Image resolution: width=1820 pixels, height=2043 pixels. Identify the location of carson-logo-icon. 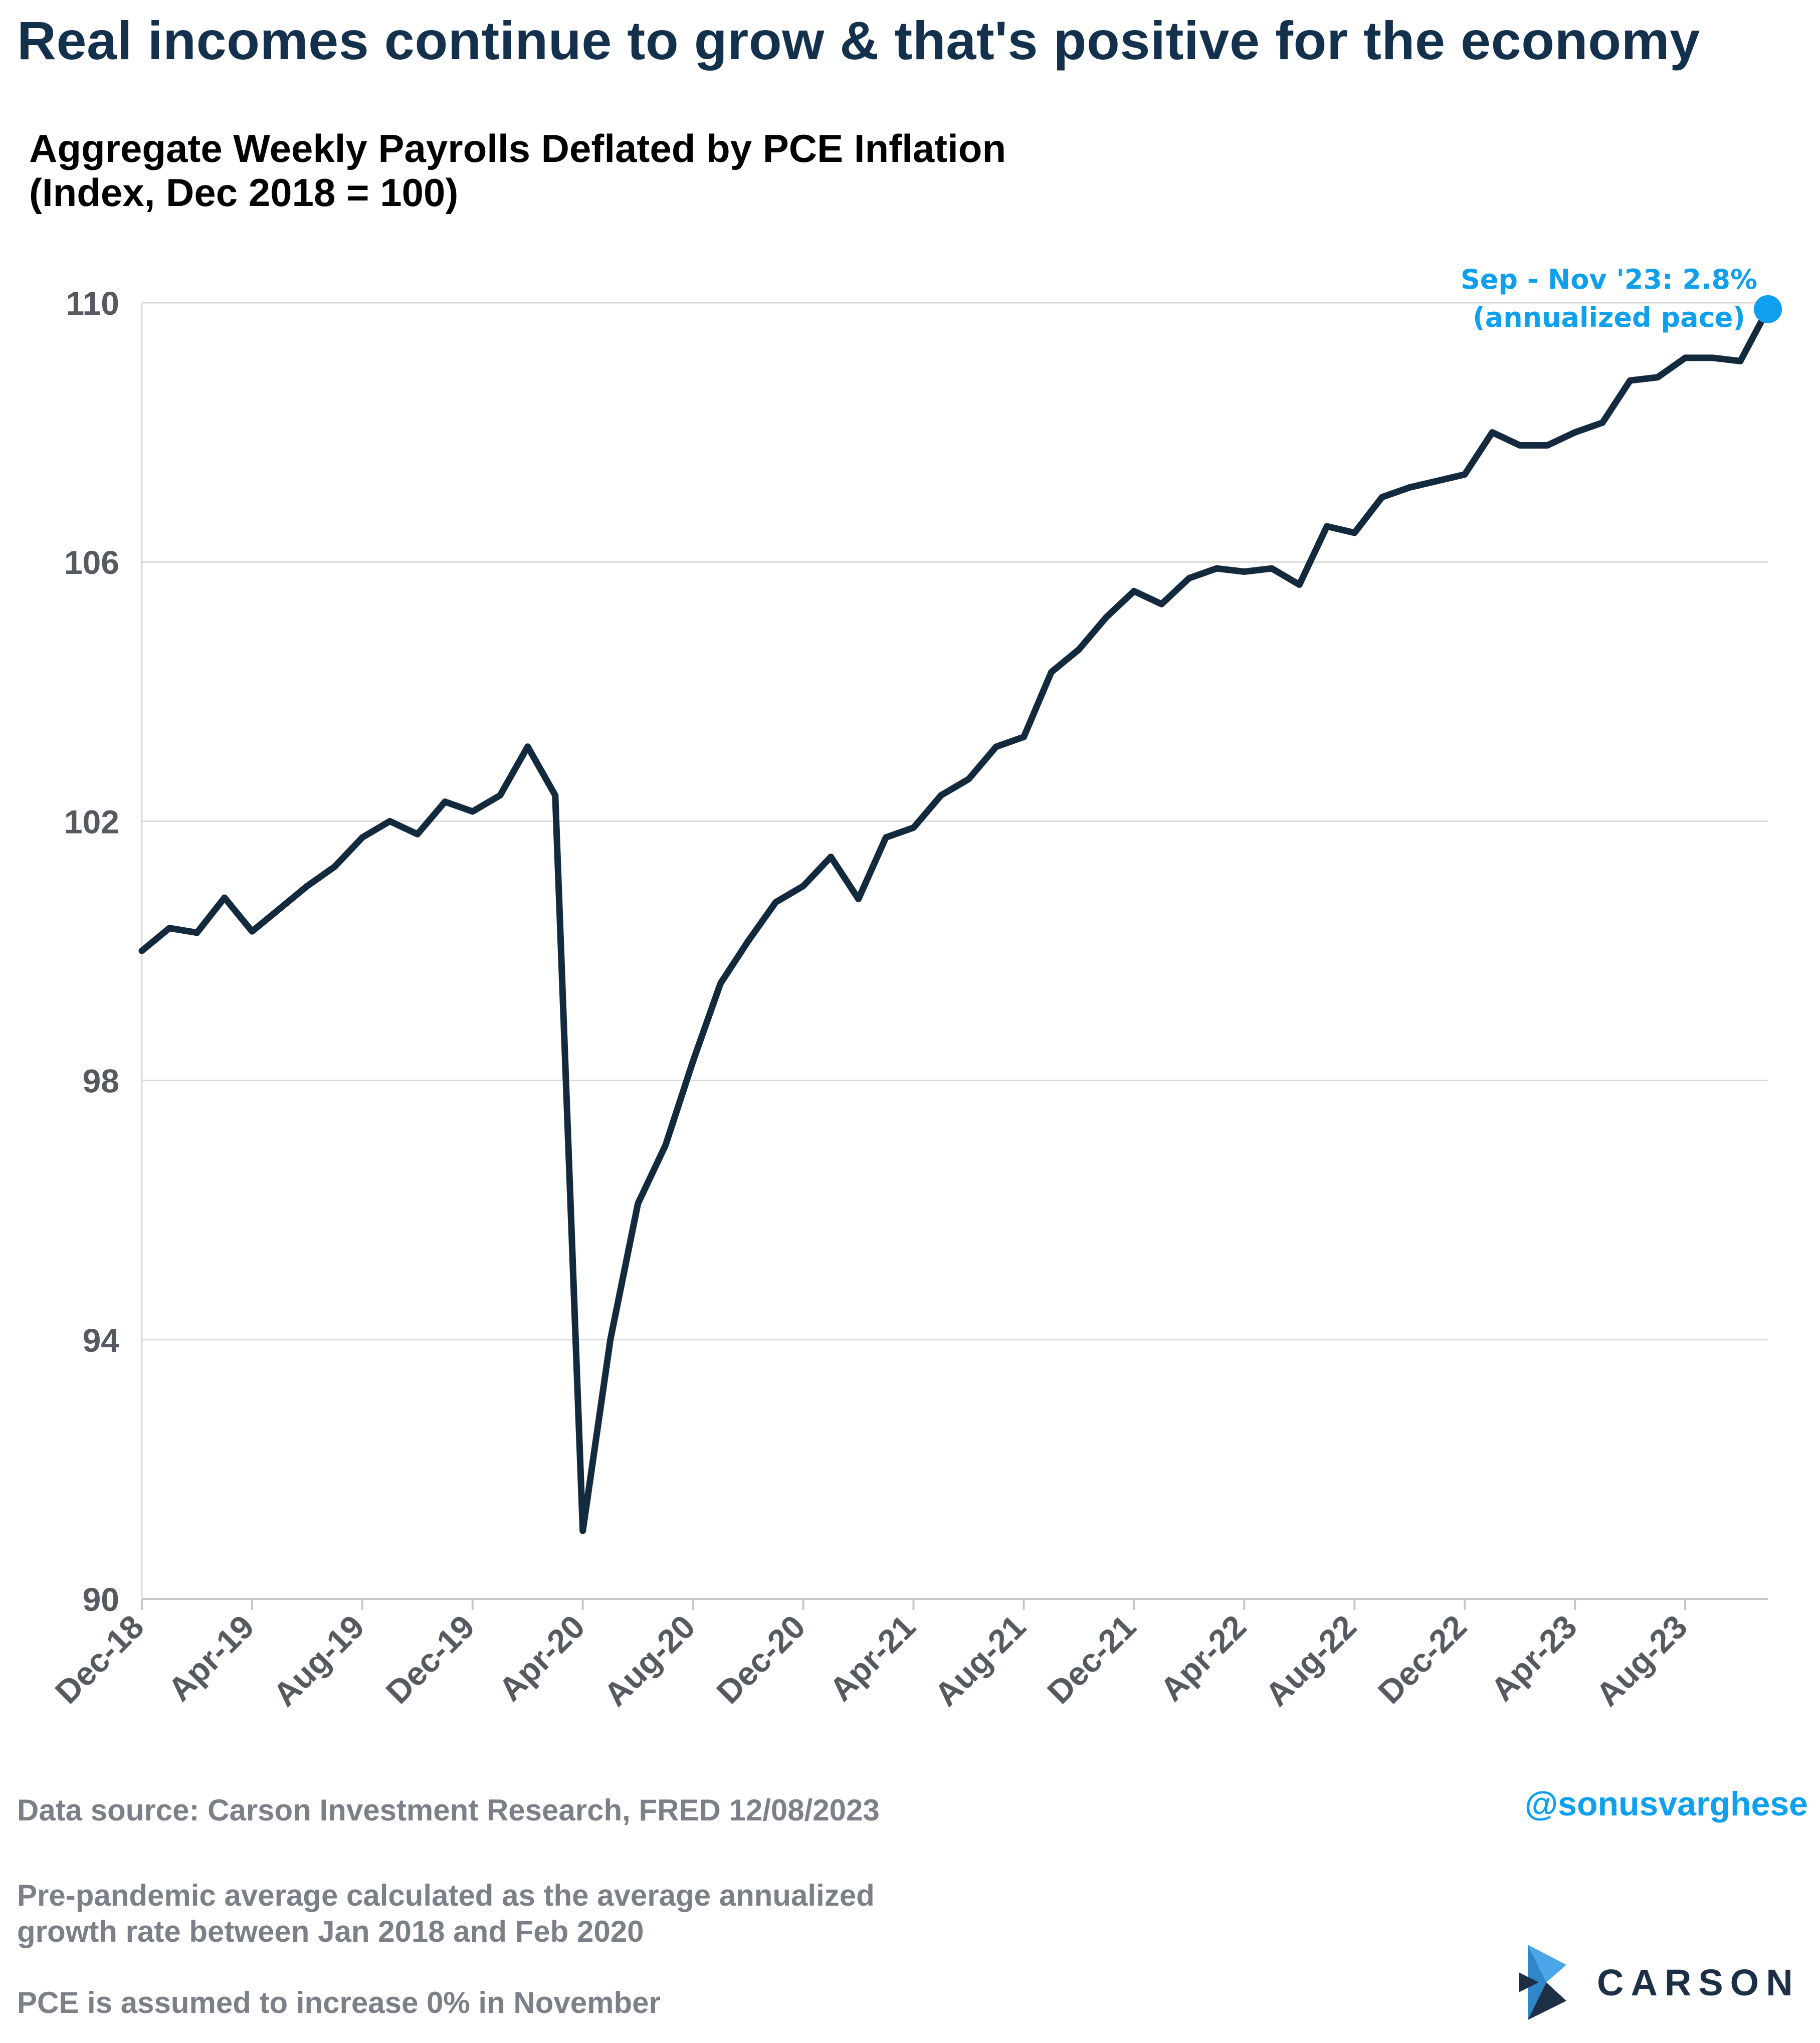
(1542, 1982).